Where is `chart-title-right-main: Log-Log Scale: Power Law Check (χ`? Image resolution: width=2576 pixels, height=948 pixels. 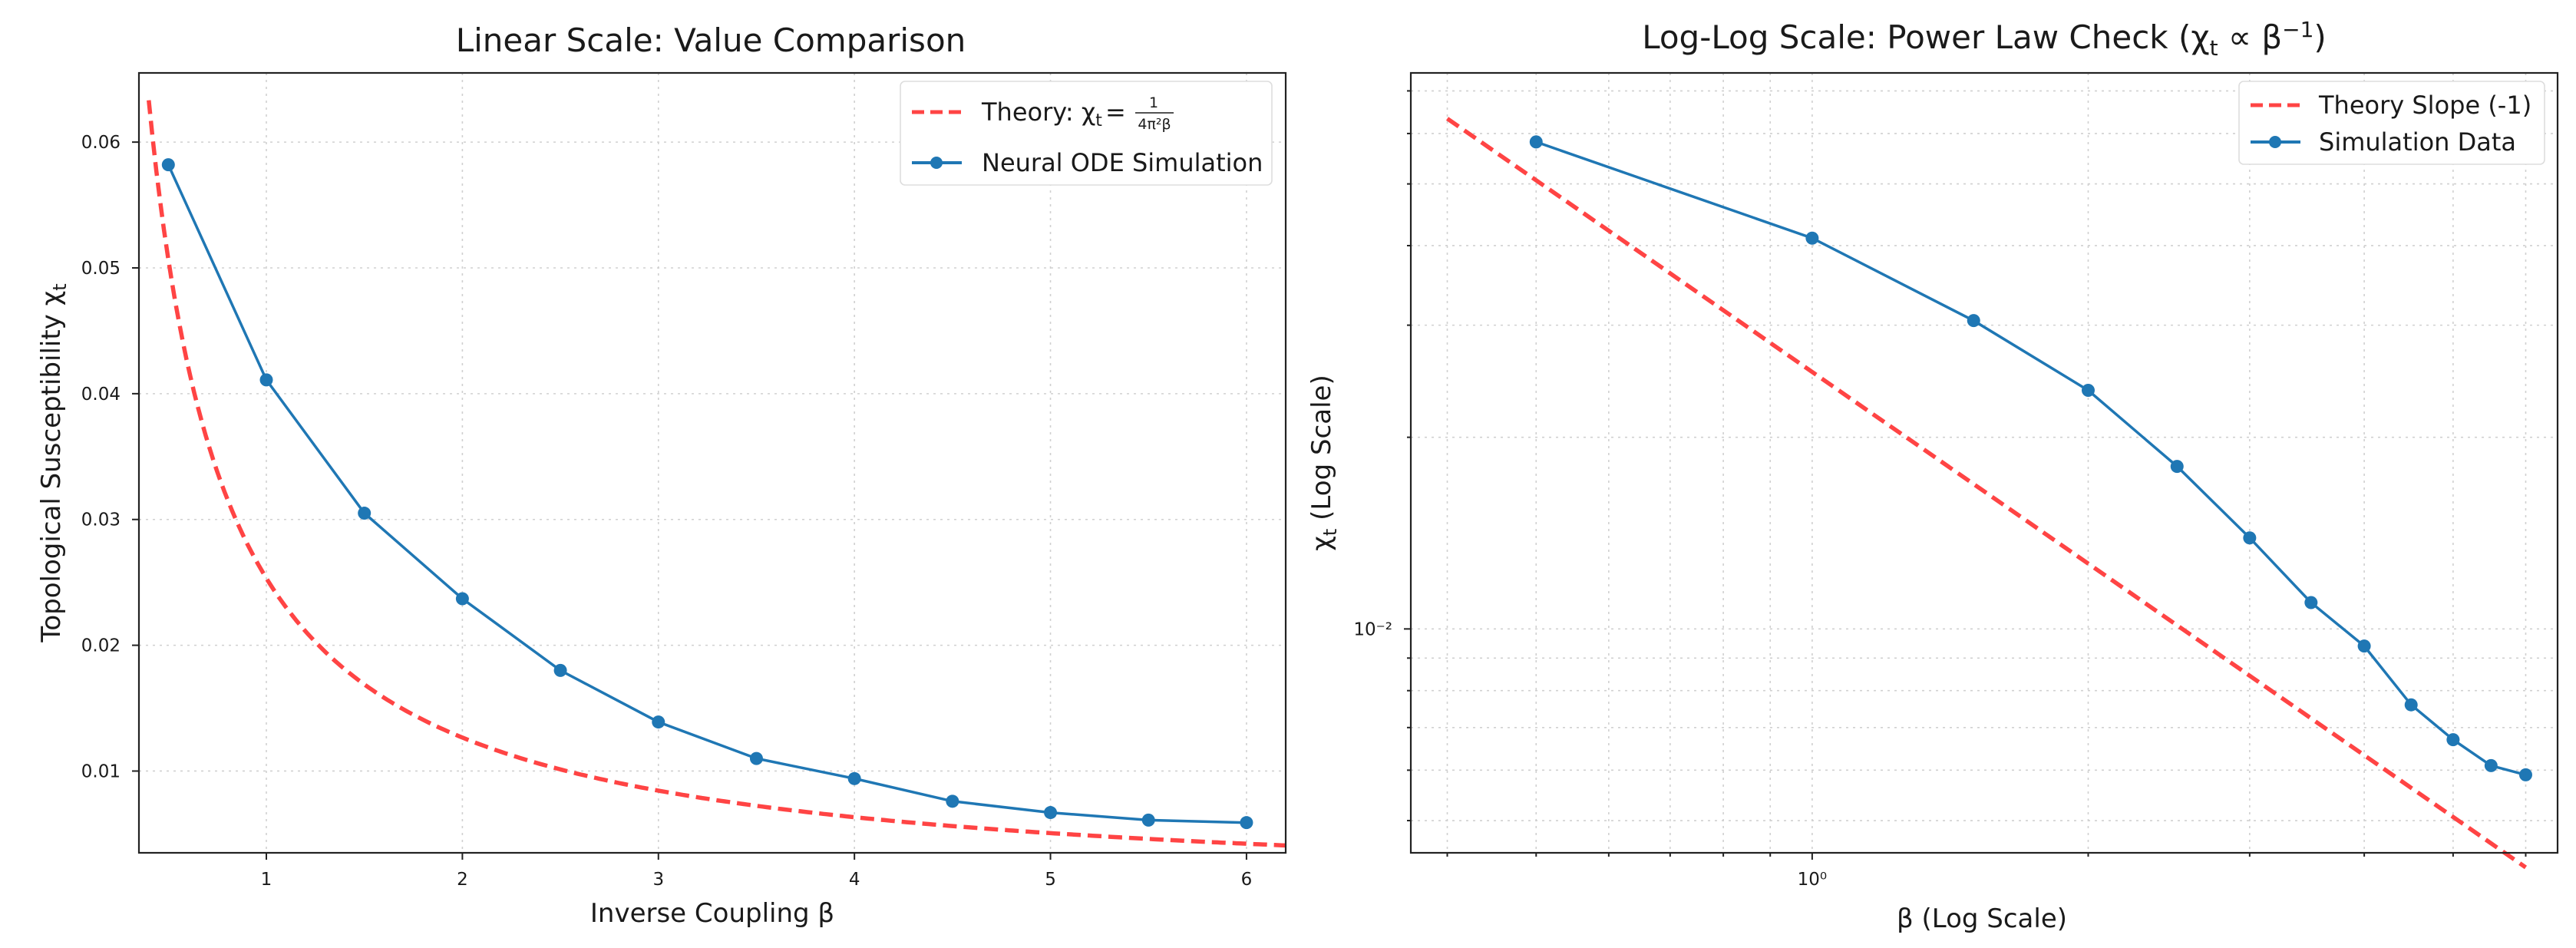
chart-title-right-main: Log-Log Scale: Power Law Check (χ is located at coordinates (1925, 37).